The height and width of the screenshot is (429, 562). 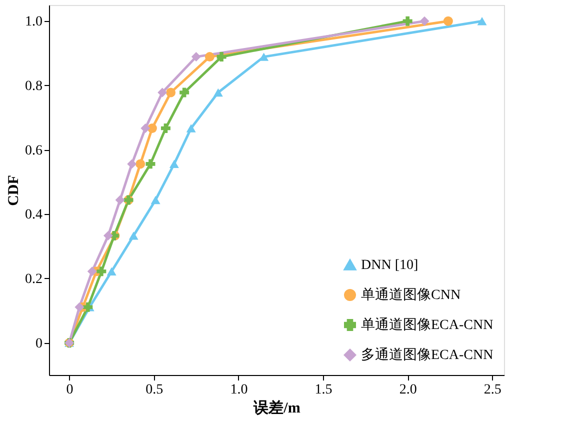 What do you see at coordinates (155, 390) in the screenshot?
I see `x-tick-label: 0.5` at bounding box center [155, 390].